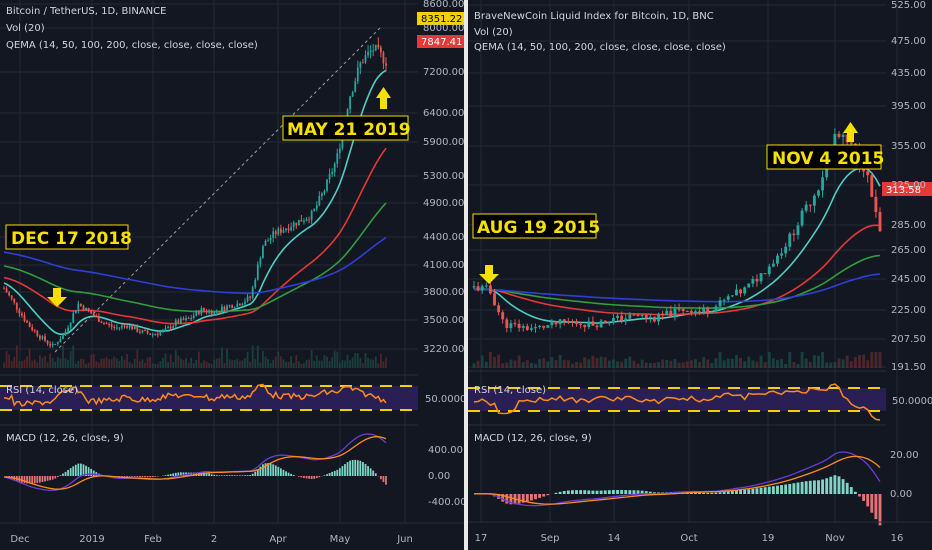 The height and width of the screenshot is (550, 932). What do you see at coordinates (907, 189) in the screenshot?
I see `right-price-tag-bg` at bounding box center [907, 189].